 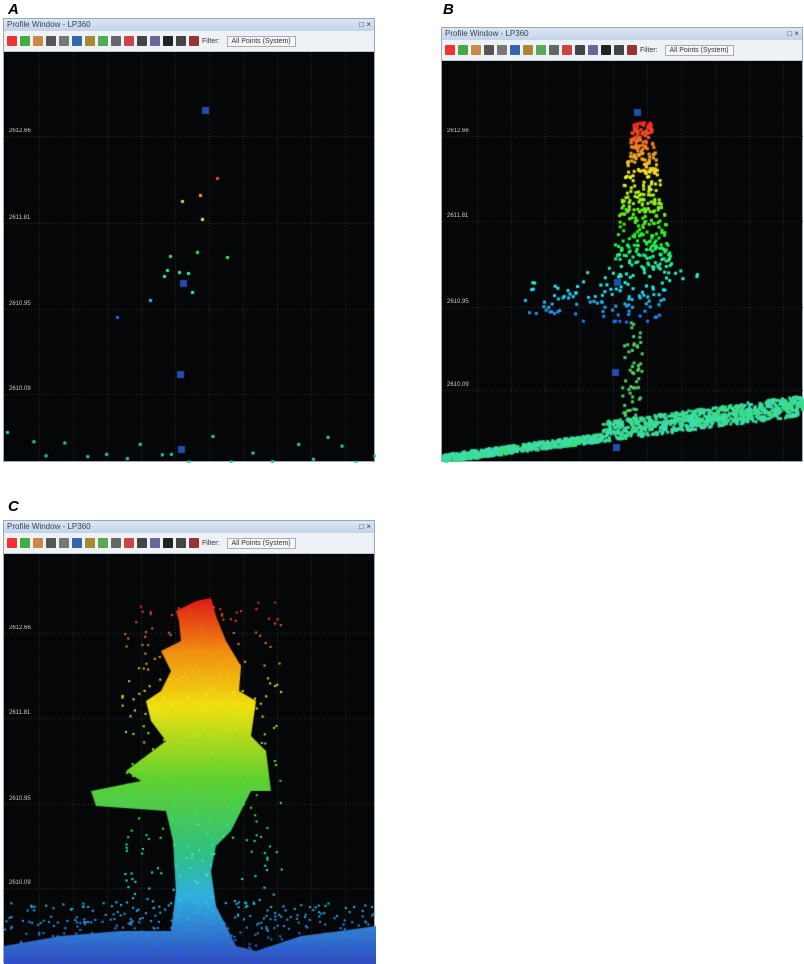 What do you see at coordinates (448, 9) in the screenshot?
I see `panel-label-b: B` at bounding box center [448, 9].